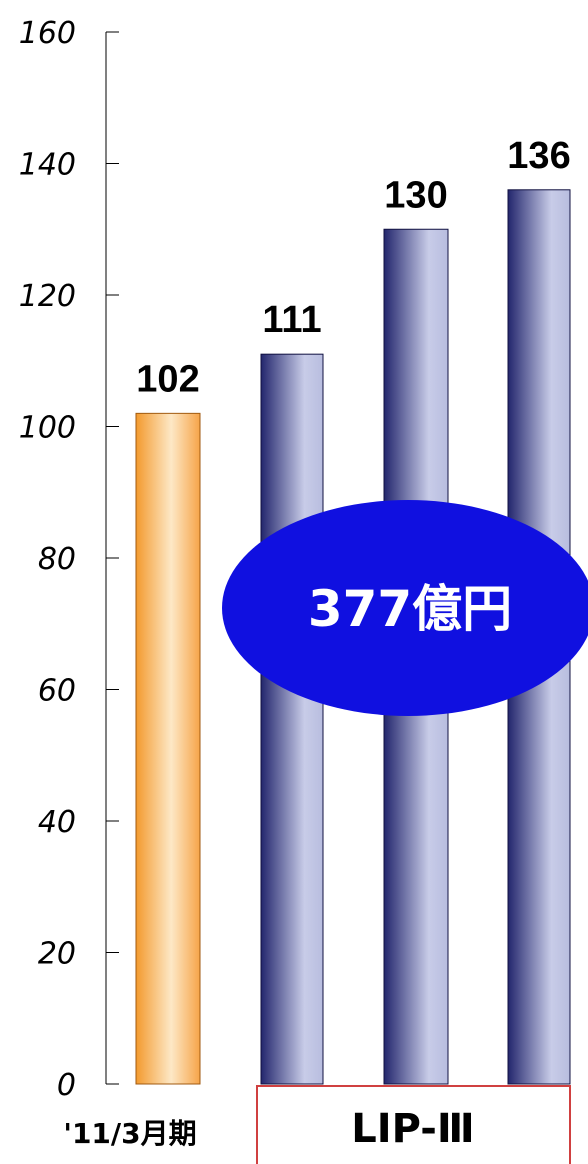 Image resolution: width=588 pixels, height=1164 pixels. Describe the element at coordinates (57, 954) in the screenshot. I see `y-tick-label: 20` at that location.